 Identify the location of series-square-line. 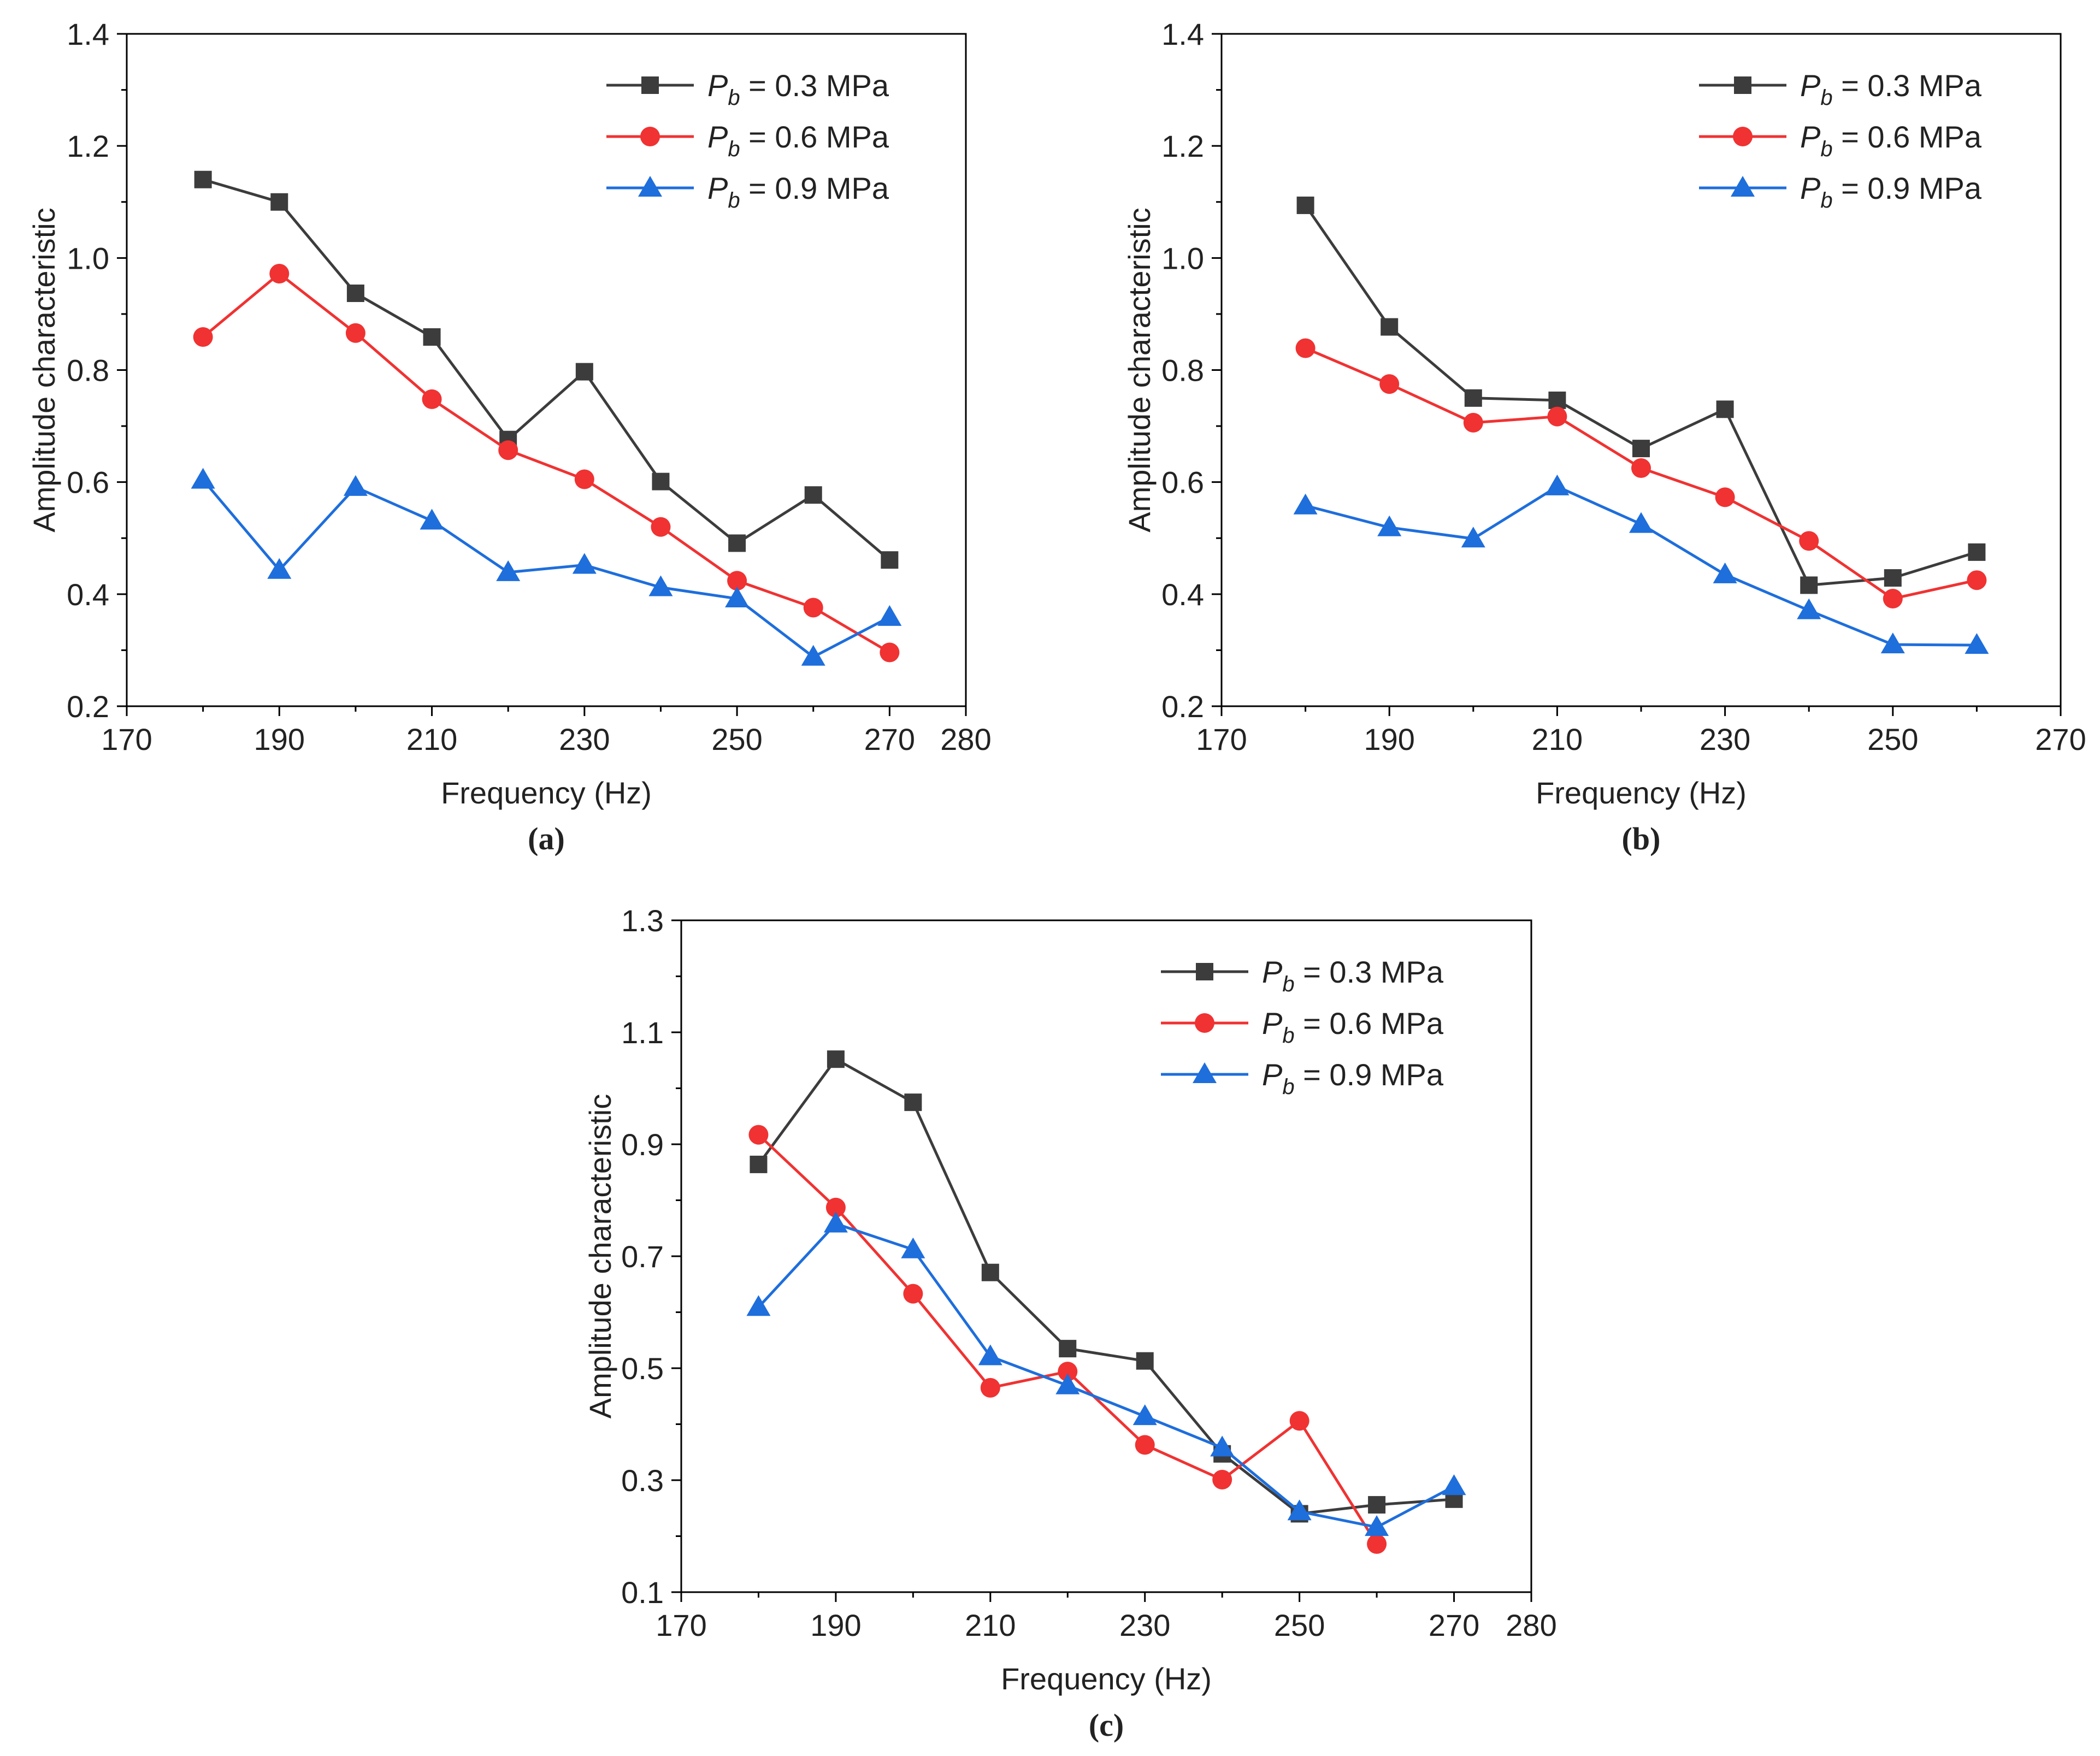
(546, 369).